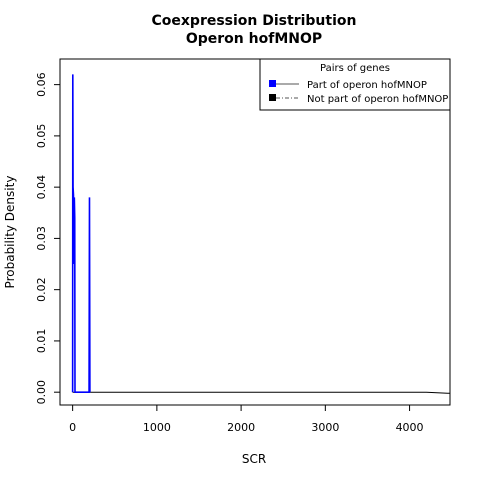 The image size is (480, 480). I want to click on y-tick-label: 0.05, so click(41, 136).